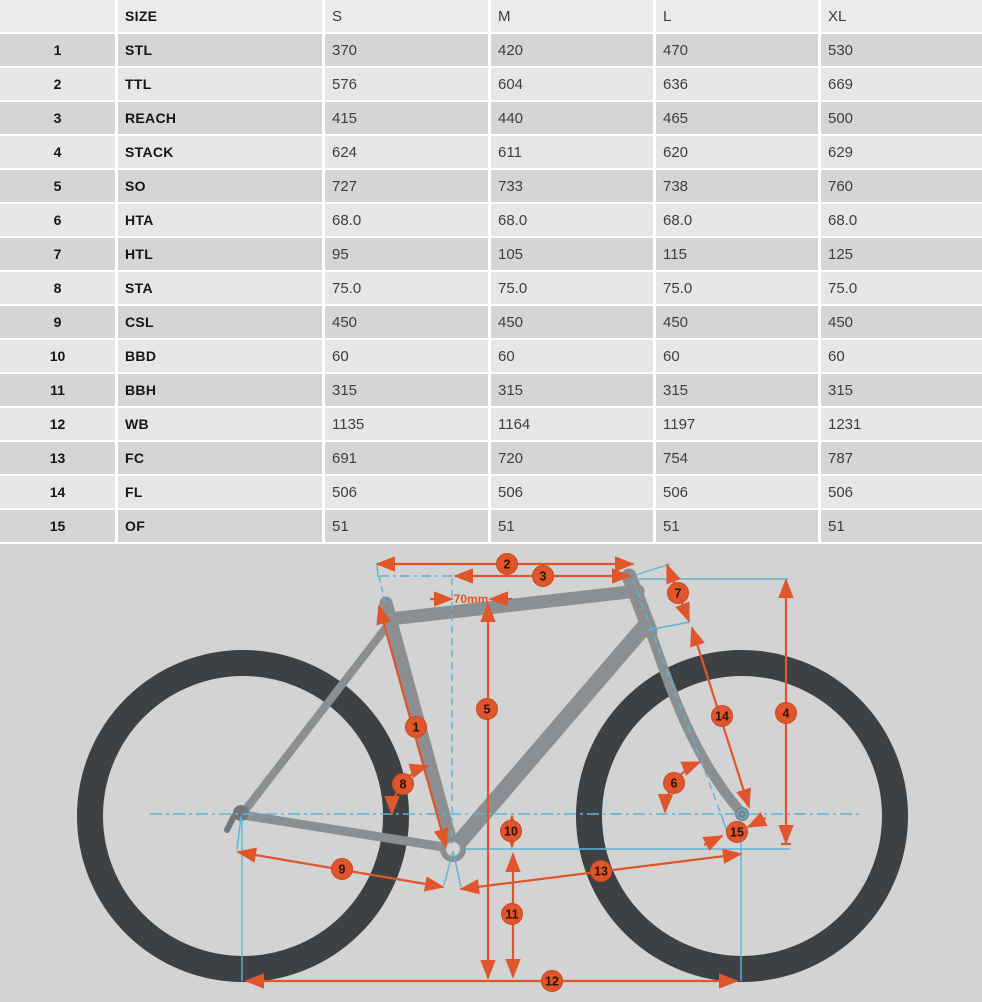 This screenshot has height=1002, width=982. I want to click on rear-dropout-tab, so click(230, 823).